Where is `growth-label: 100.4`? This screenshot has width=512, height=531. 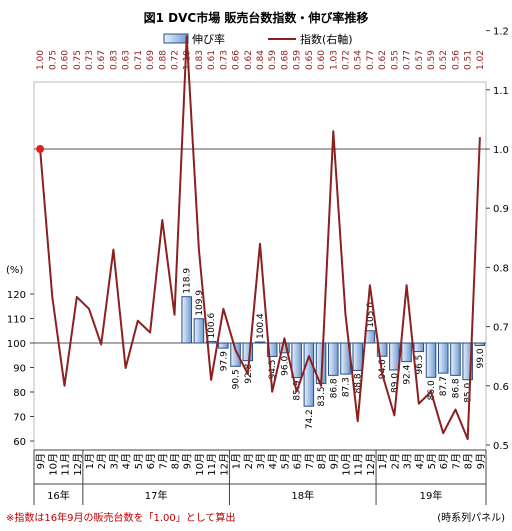
growth-label: 100.4 is located at coordinates (261, 326).